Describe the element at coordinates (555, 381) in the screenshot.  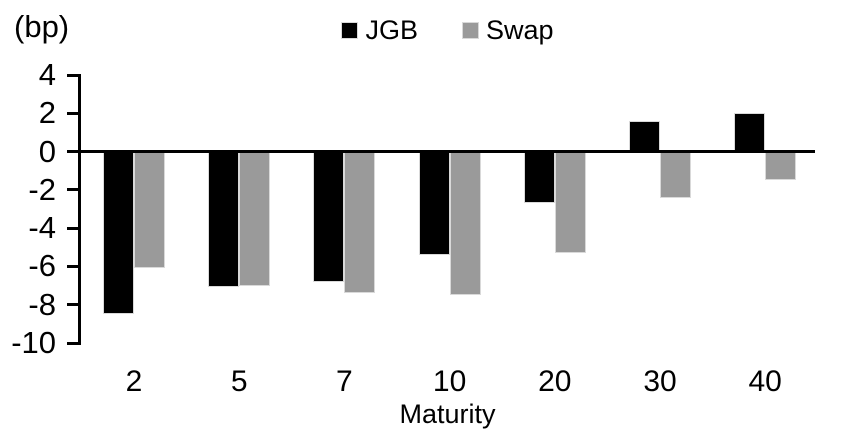
I see `x-tick-label: 20` at that location.